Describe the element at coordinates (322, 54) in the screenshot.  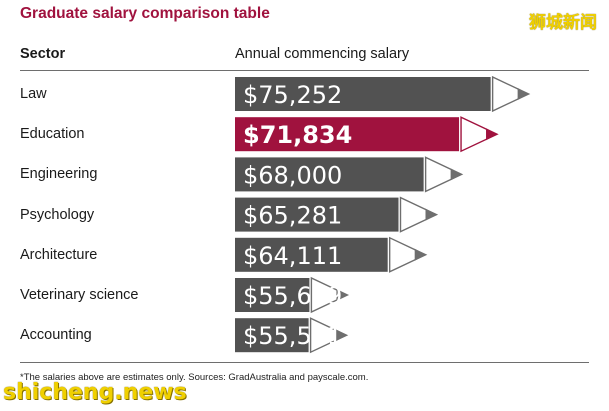
I see `salary-column-header: Annual commencing salary` at that location.